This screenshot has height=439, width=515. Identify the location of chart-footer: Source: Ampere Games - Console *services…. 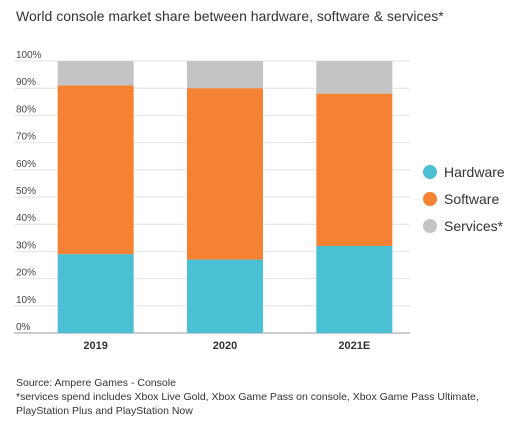
(260, 397).